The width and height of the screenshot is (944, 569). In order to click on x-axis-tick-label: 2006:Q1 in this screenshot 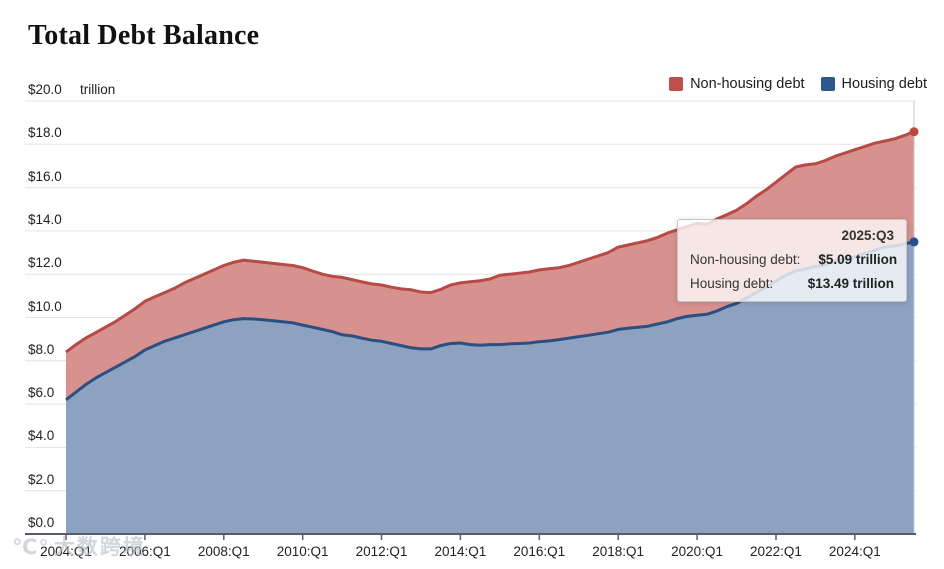, I will do `click(144, 551)`.